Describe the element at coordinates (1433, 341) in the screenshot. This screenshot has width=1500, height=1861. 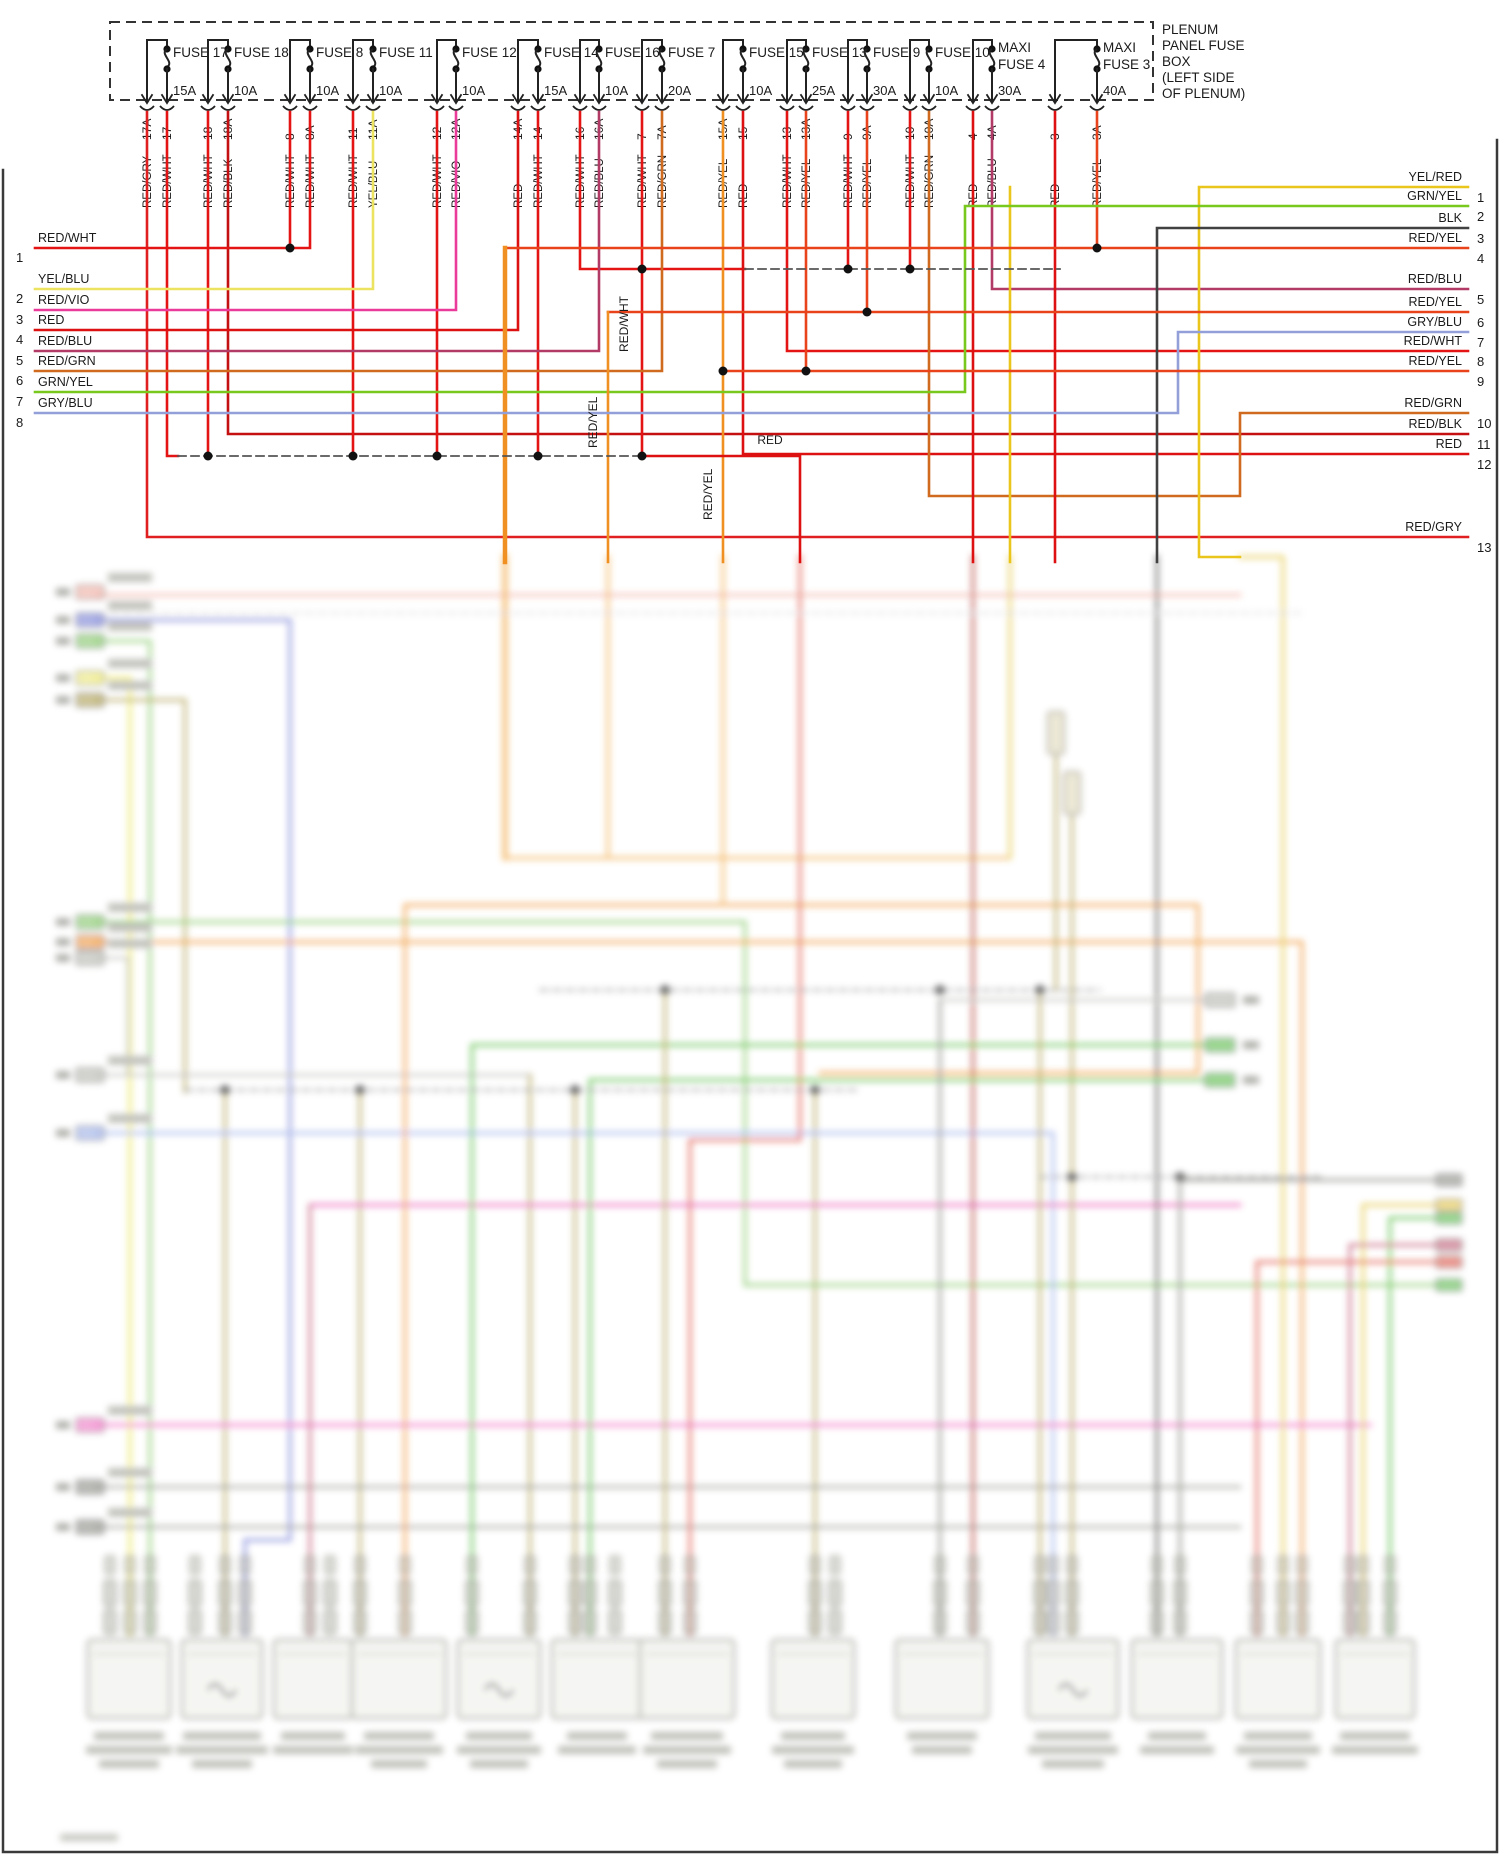
I see `right-bus-color-label: RED/WHT` at that location.